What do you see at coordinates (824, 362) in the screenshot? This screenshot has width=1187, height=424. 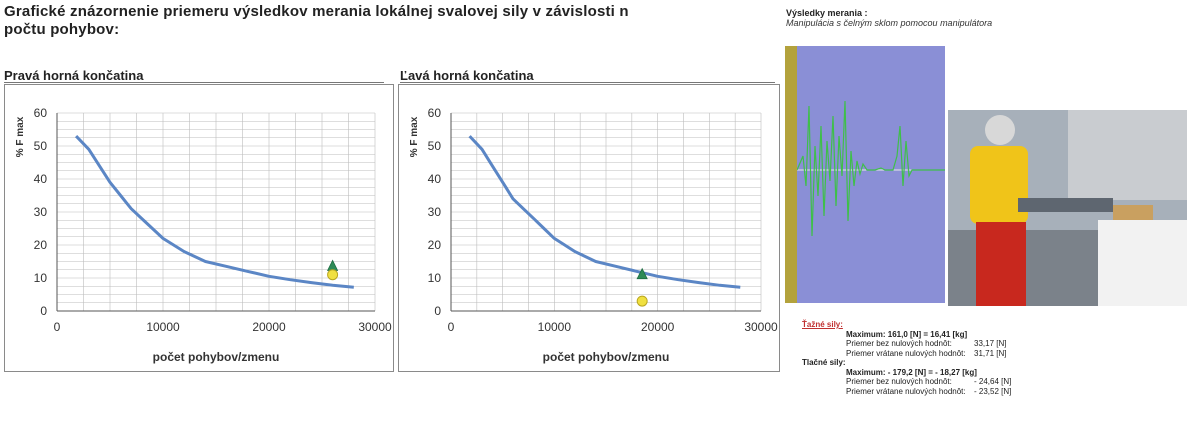 I see `push-forces-label: Tlačné sily:` at bounding box center [824, 362].